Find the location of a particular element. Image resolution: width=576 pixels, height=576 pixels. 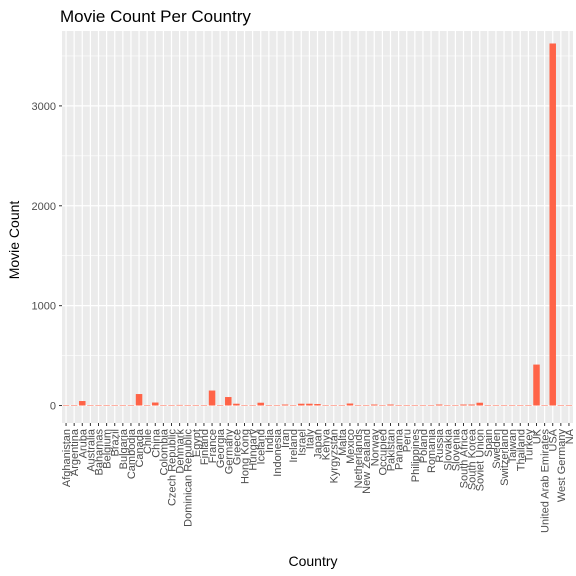

y-tick-label: 0 is located at coordinates (53, 407).